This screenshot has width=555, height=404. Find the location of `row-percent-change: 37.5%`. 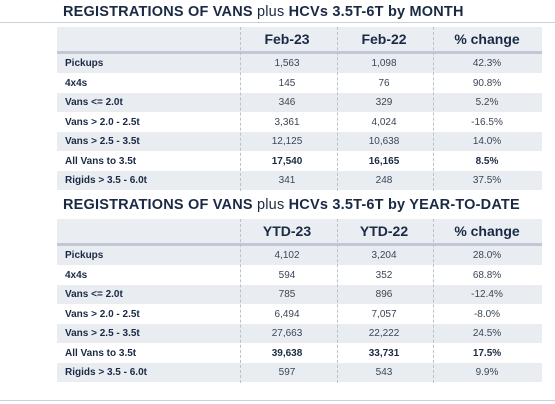

row-percent-change: 37.5% is located at coordinates (487, 180).